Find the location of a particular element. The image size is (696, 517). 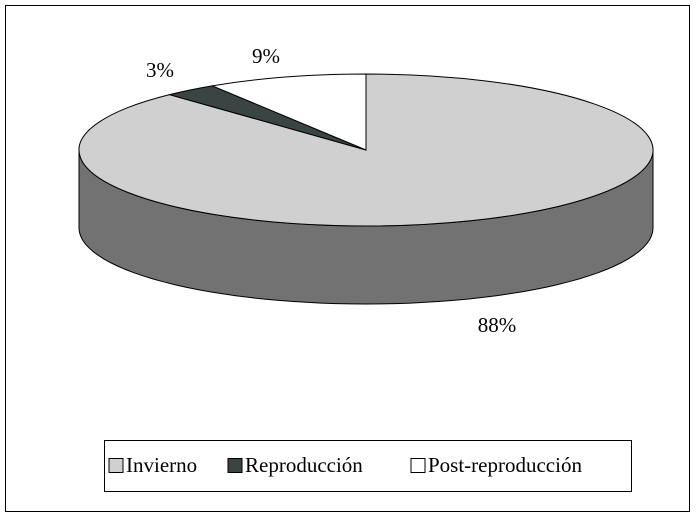

legend-label: Invierno is located at coordinates (161, 465).